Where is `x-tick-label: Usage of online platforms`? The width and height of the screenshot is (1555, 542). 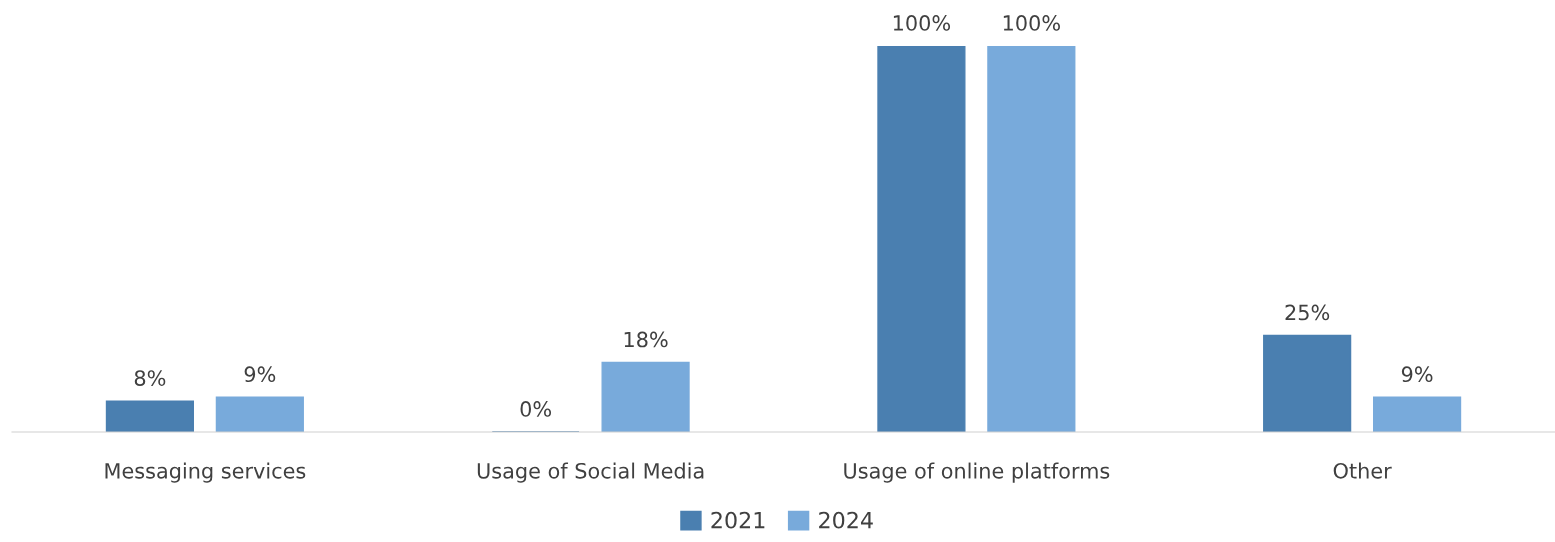
x-tick-label: Usage of online platforms is located at coordinates (977, 472).